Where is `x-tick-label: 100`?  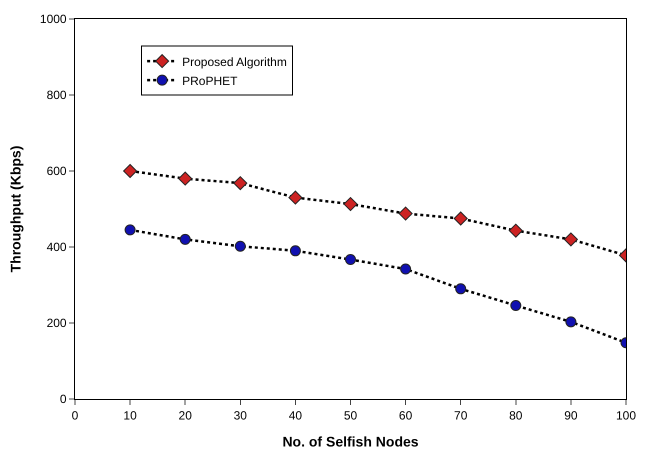
x-tick-label: 100 is located at coordinates (626, 415).